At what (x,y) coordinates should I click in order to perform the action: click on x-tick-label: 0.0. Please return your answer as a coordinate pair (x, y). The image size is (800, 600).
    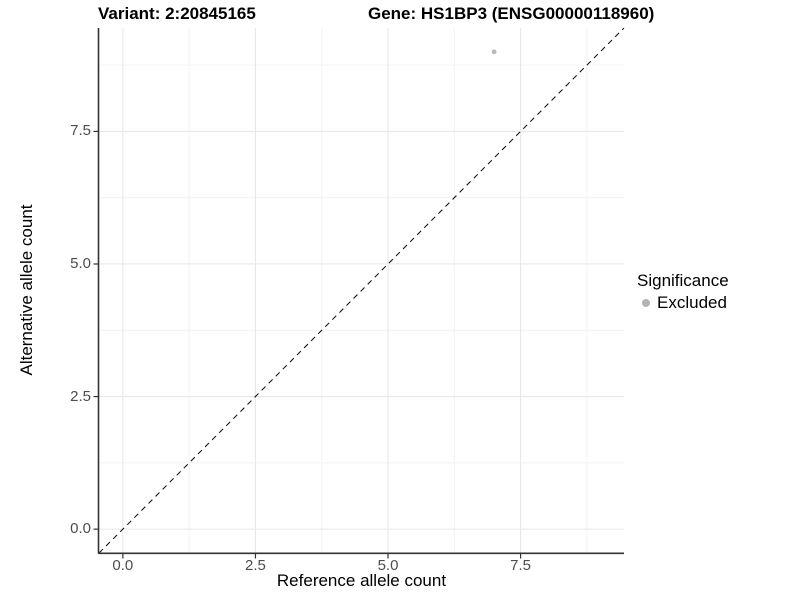
    Looking at the image, I should click on (123, 565).